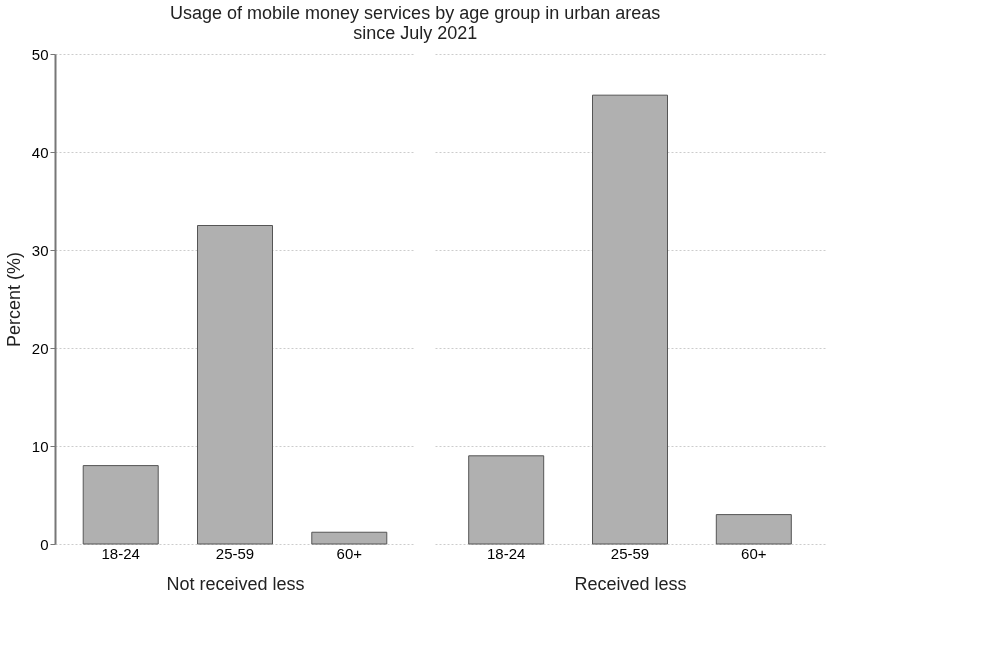  I want to click on y-tick-label: 30, so click(40, 250).